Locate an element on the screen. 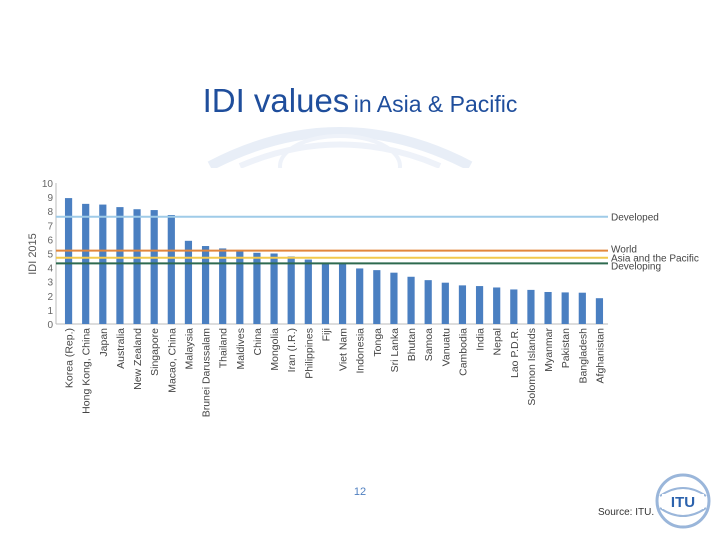 The height and width of the screenshot is (540, 720). y-tick-label: 3 is located at coordinates (50, 283).